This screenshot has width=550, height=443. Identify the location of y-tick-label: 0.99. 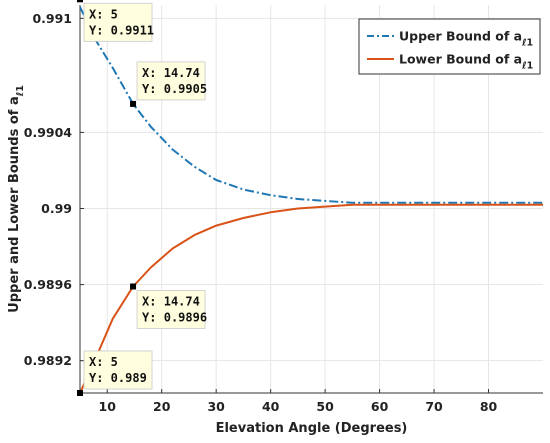
(56, 208).